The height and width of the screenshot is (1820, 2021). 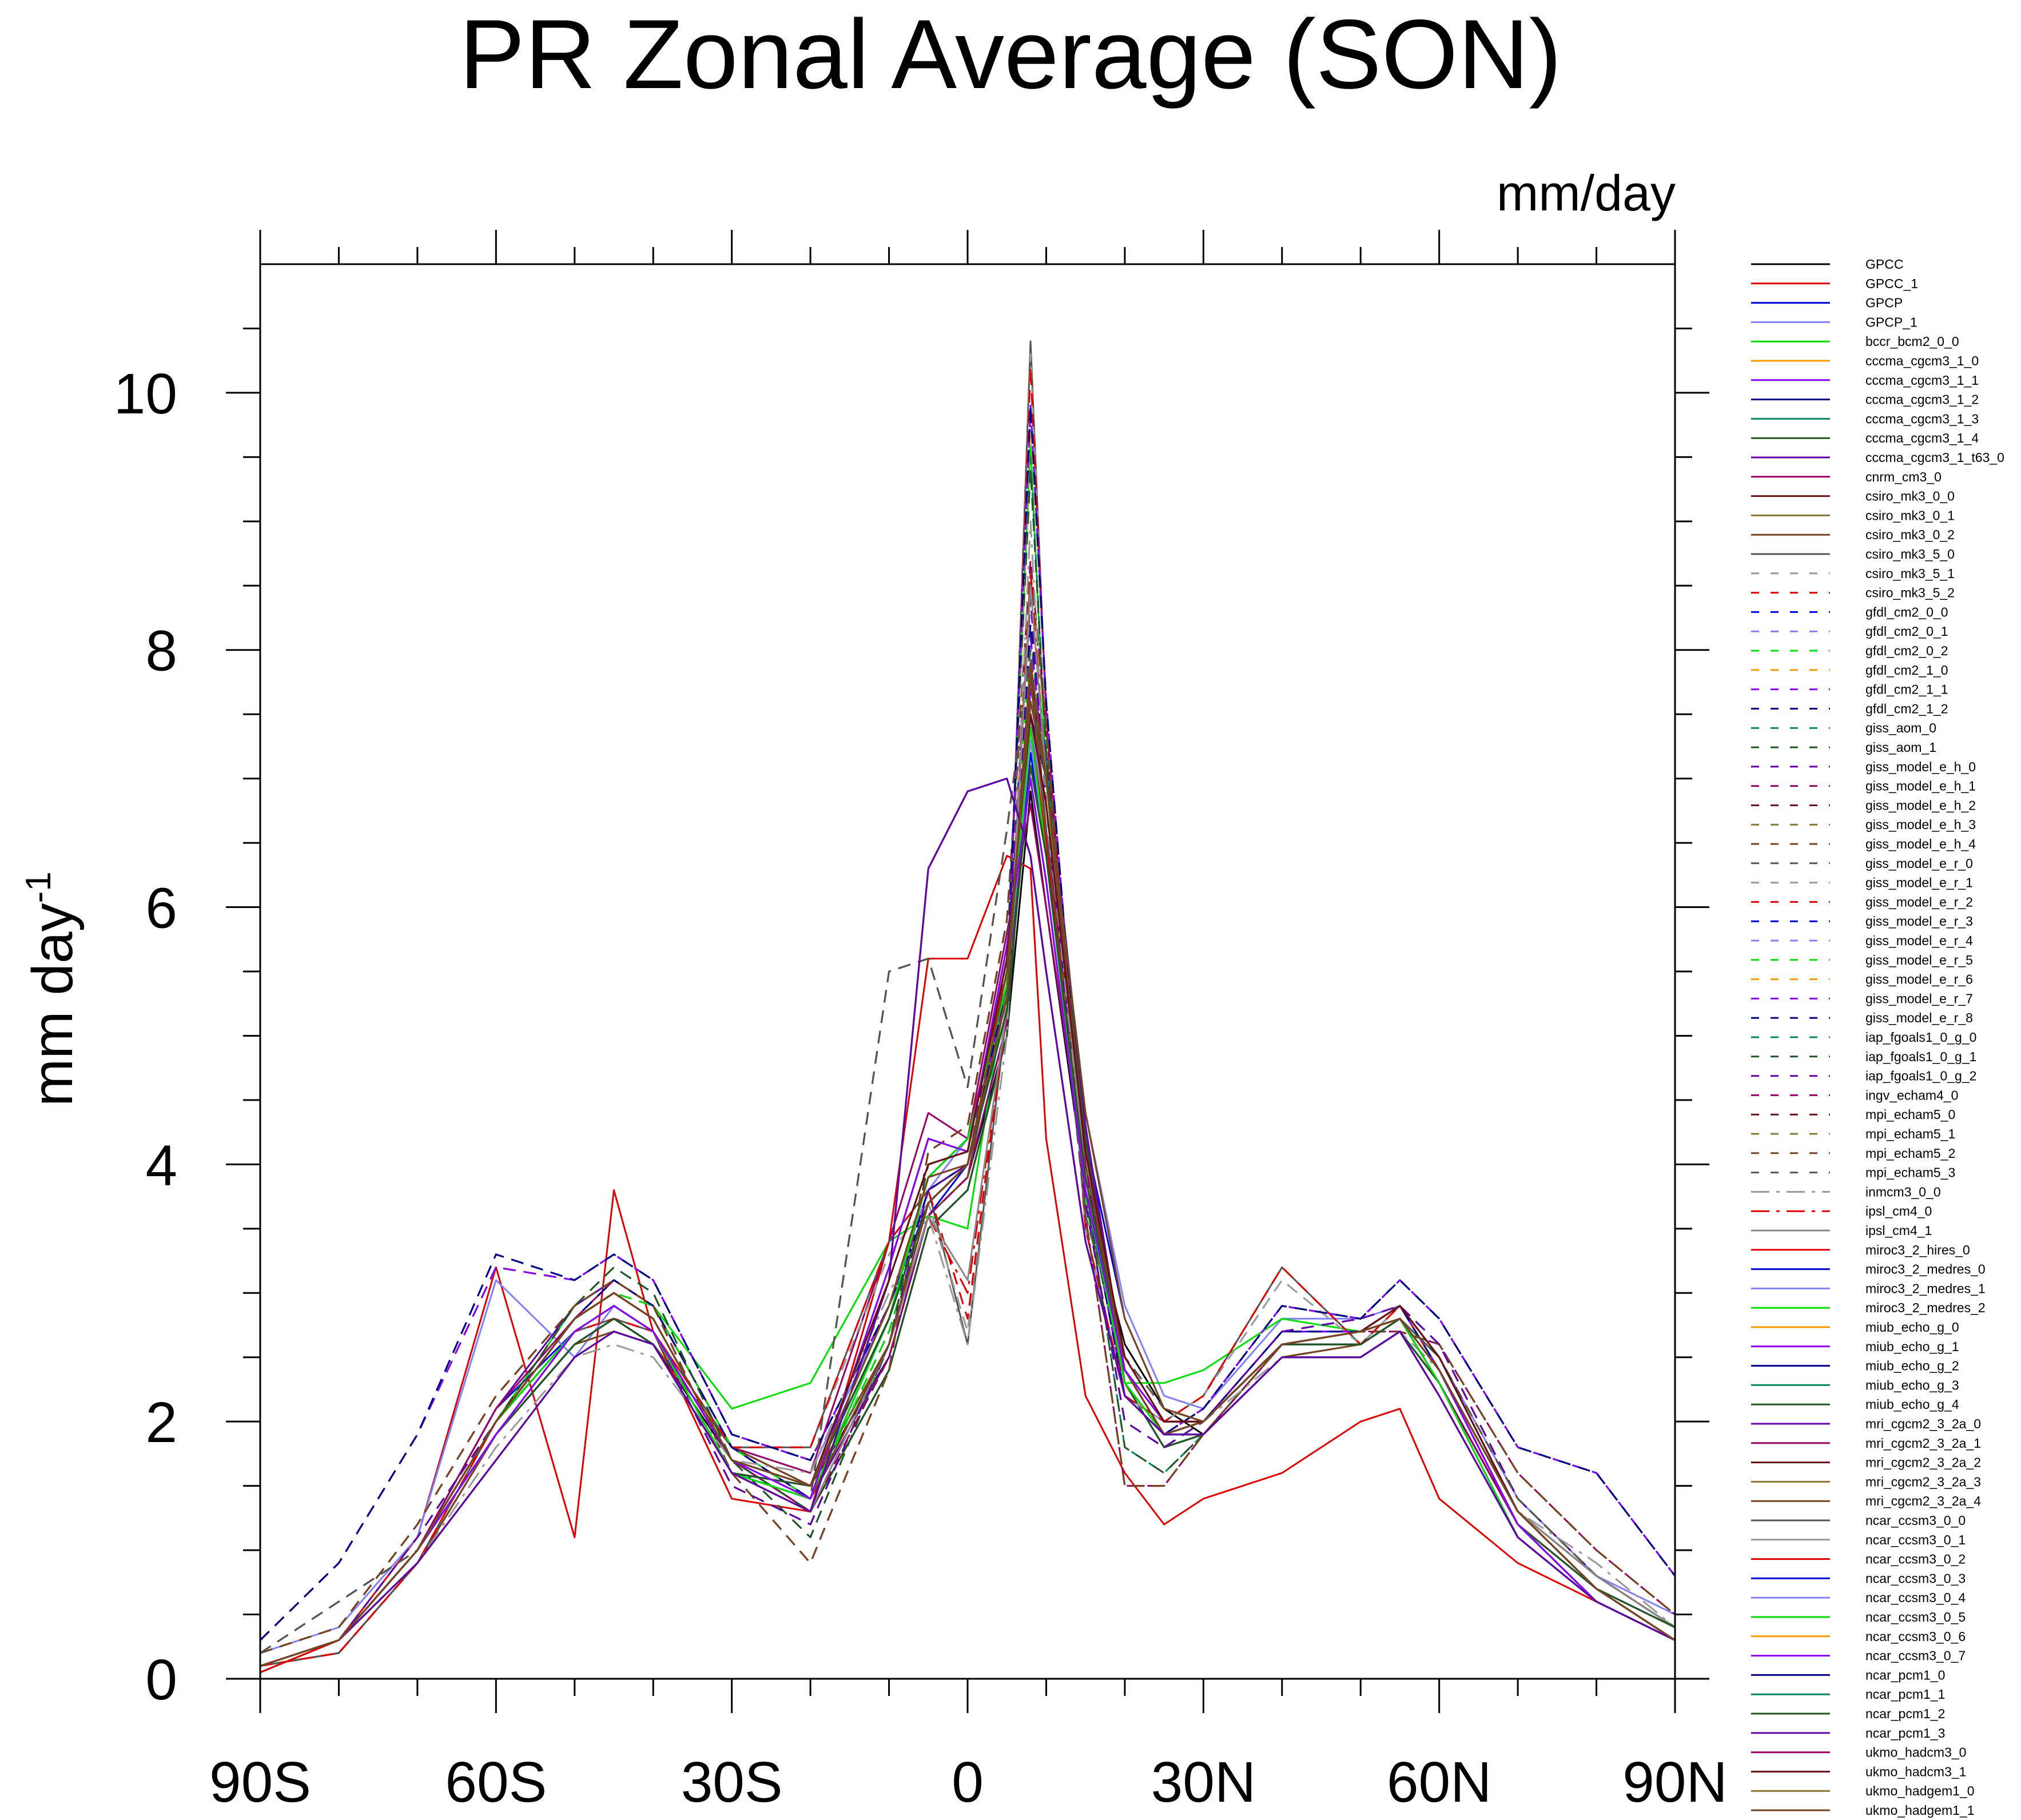 I want to click on legend-label: csiro_mk3_0_2, so click(x=1910, y=534).